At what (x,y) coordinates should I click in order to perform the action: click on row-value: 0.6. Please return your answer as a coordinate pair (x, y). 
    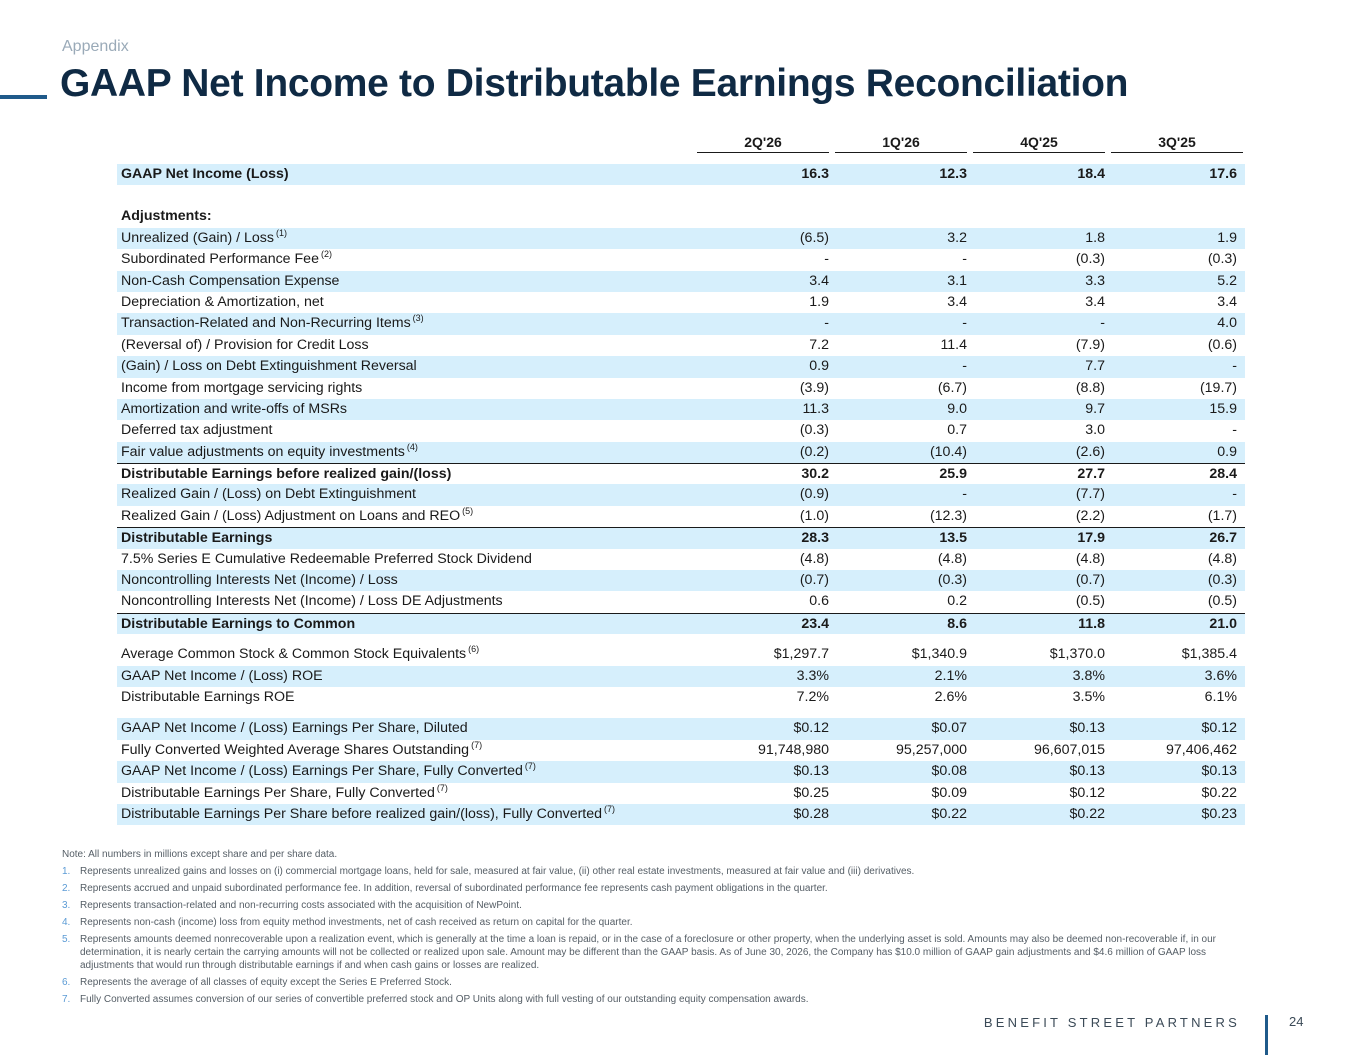
    Looking at the image, I should click on (819, 601).